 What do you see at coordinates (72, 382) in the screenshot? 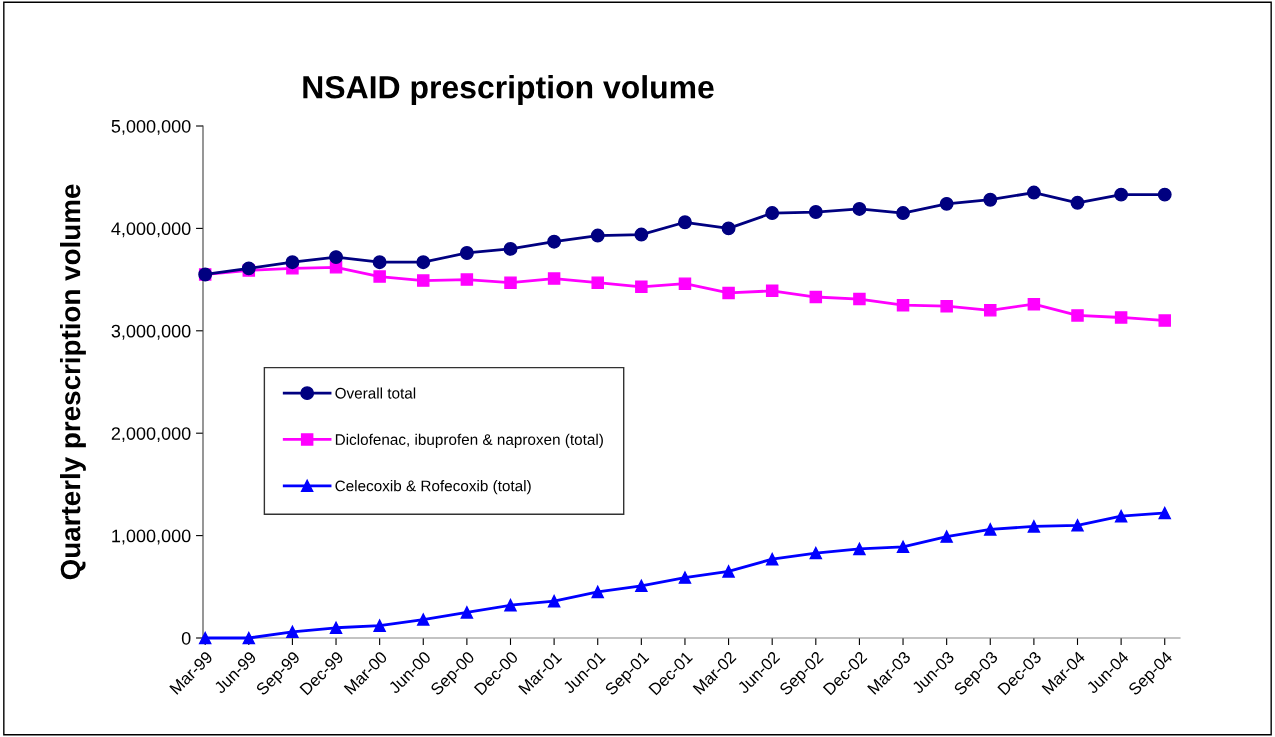
I see `y-axis-title: Quarterly prescription volume` at bounding box center [72, 382].